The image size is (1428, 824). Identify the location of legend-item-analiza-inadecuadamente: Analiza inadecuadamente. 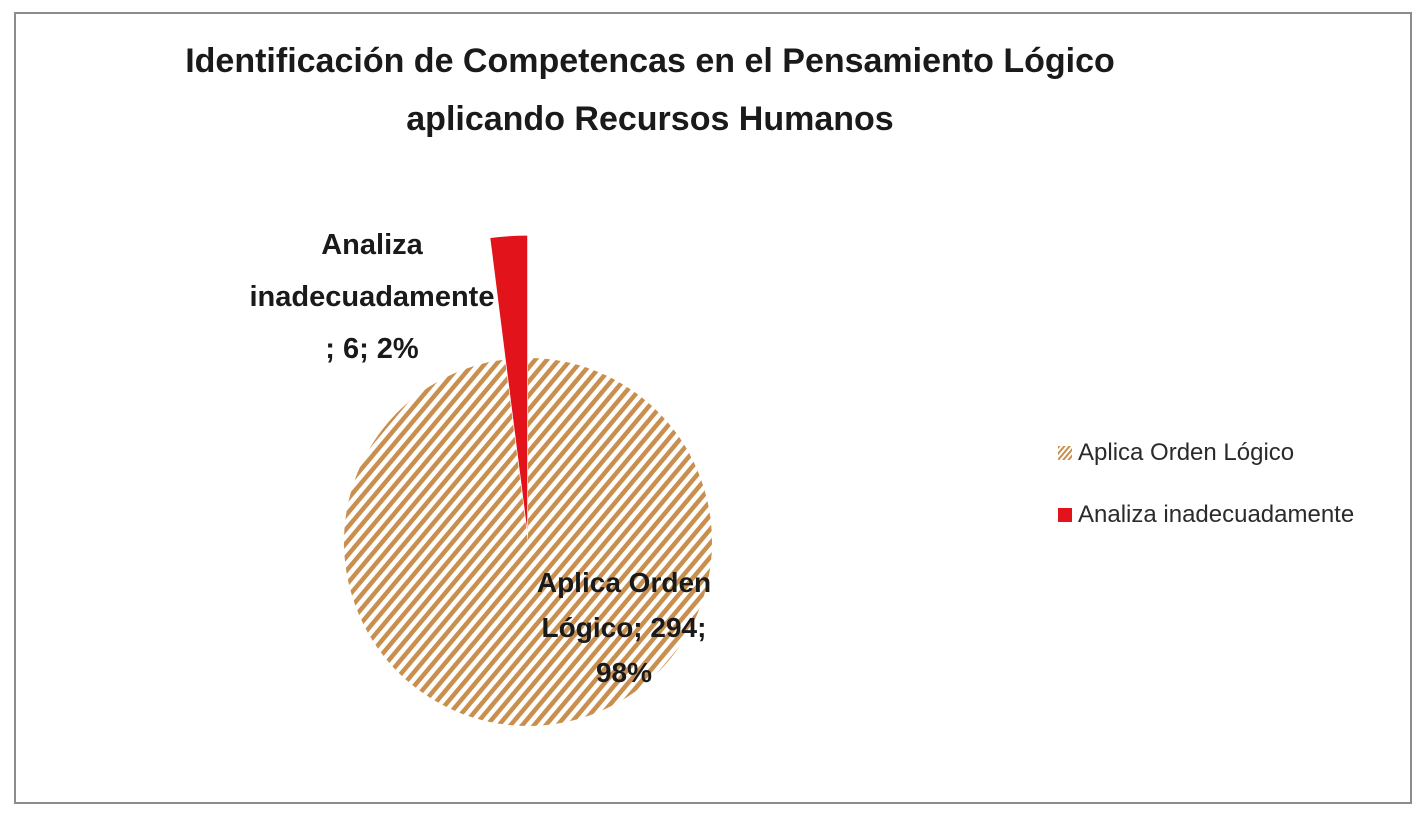
(1206, 515).